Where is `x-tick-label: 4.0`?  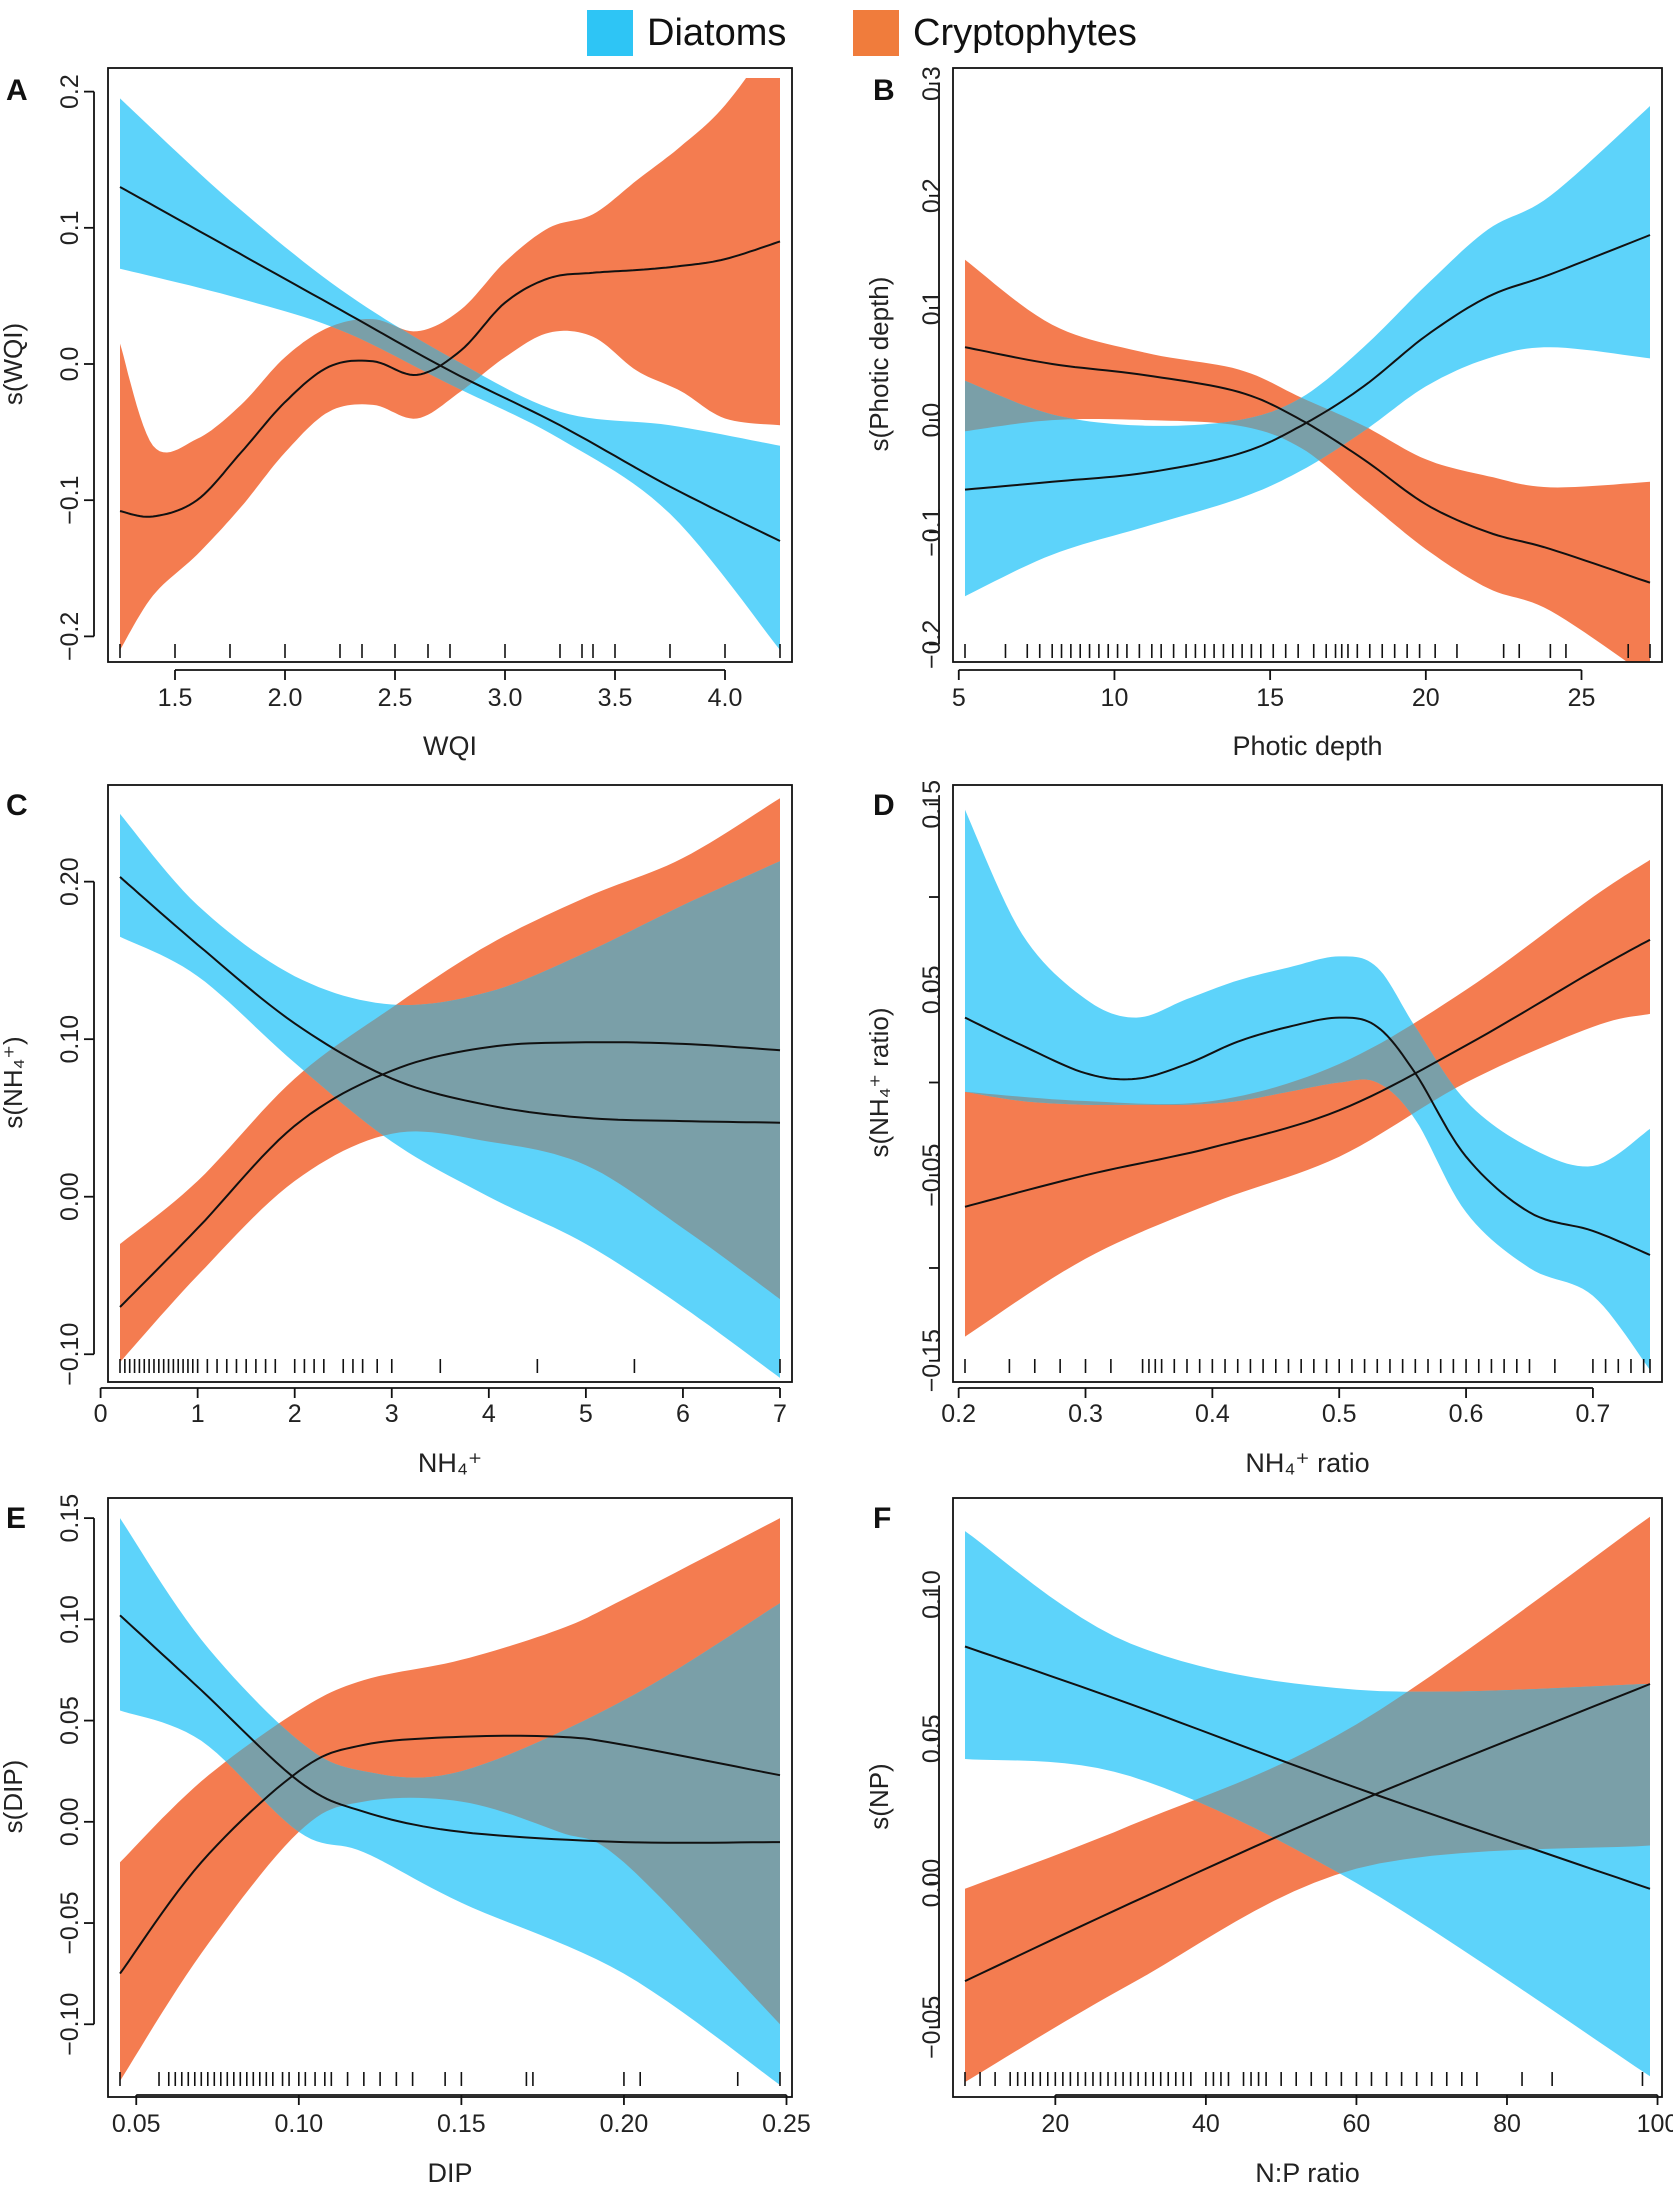
x-tick-label: 4.0 is located at coordinates (725, 698).